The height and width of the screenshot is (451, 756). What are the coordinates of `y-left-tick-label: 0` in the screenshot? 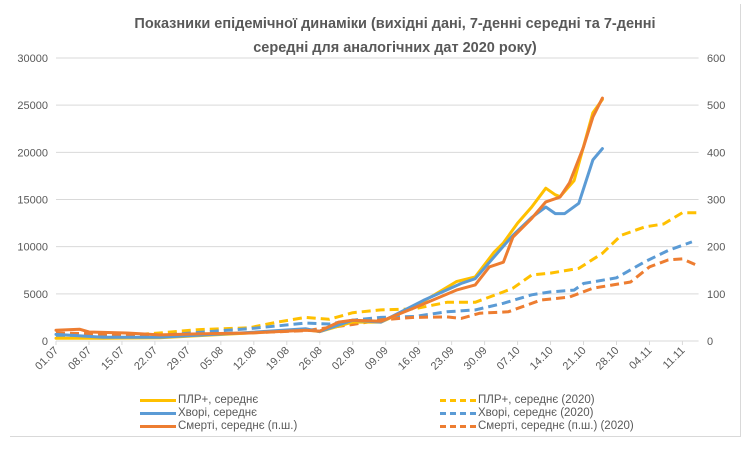 It's located at (45, 342).